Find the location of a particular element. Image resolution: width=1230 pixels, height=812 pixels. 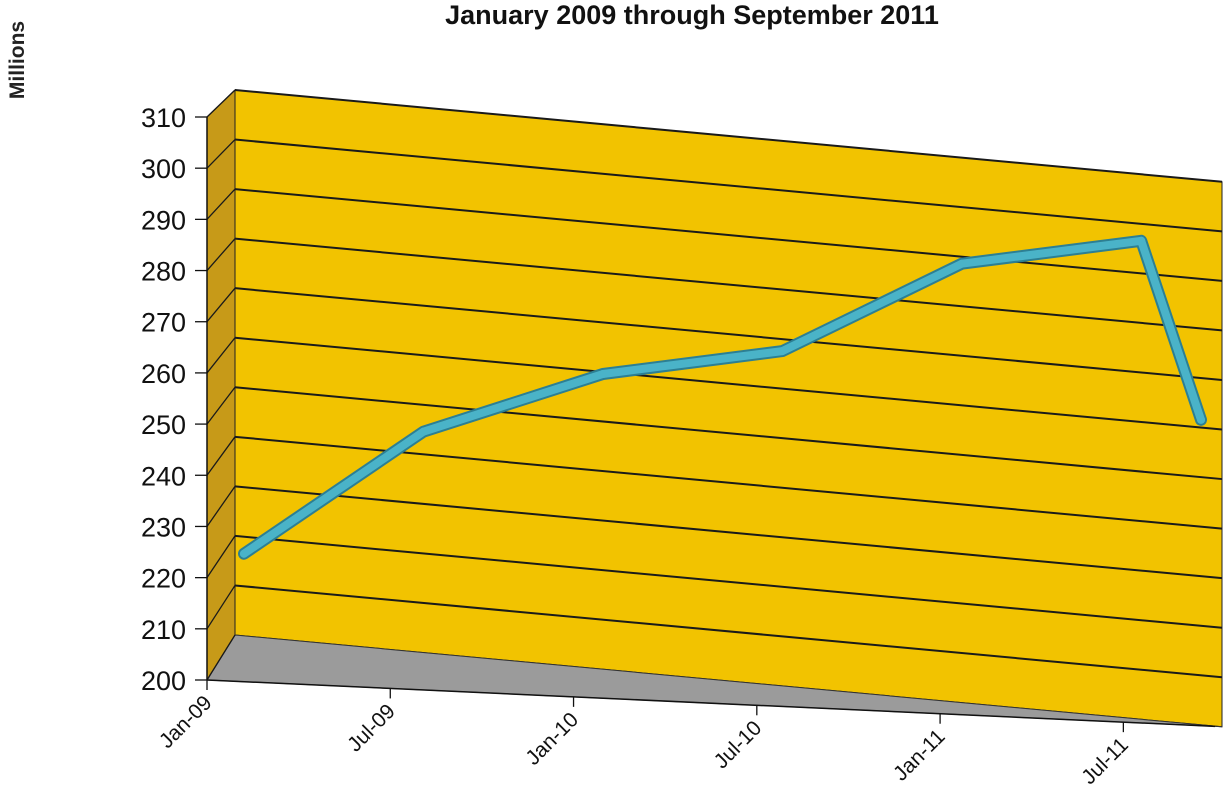

y-axis-label: Millions is located at coordinates (17, 60).